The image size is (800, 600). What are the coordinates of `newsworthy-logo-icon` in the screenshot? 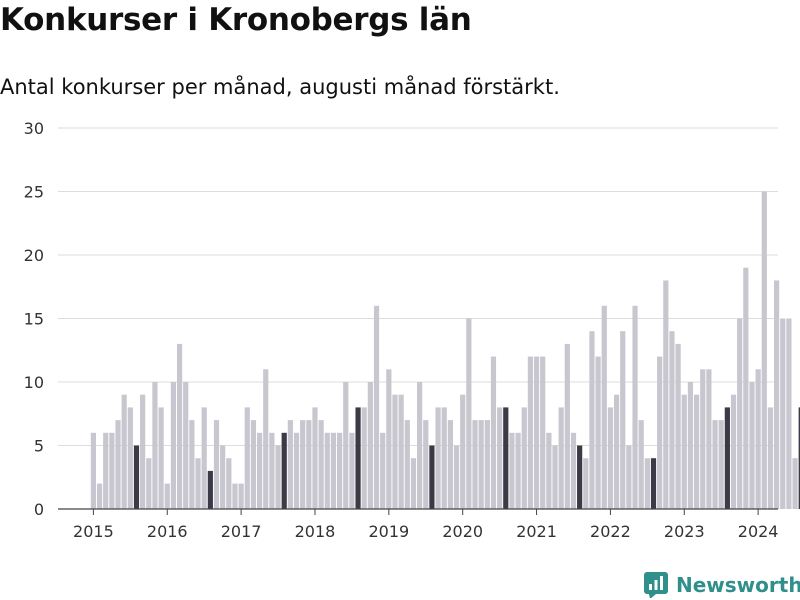 It's located at (656, 585).